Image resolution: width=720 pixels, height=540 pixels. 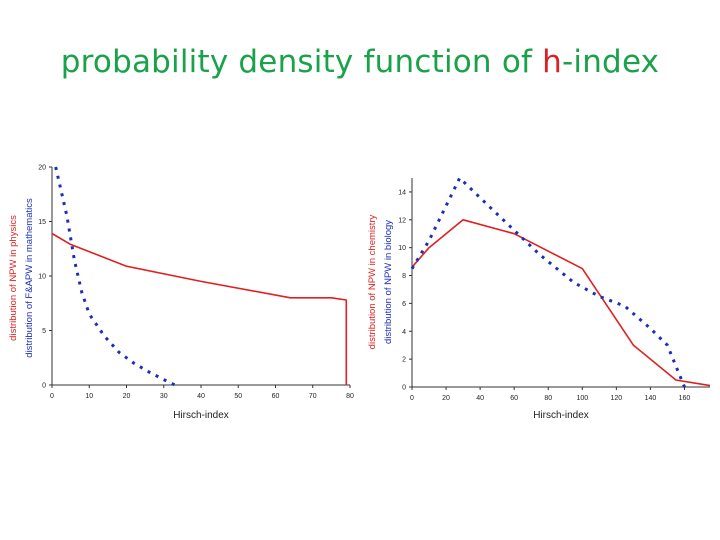 What do you see at coordinates (89, 396) in the screenshot?
I see `x-tick-label: 10` at bounding box center [89, 396].